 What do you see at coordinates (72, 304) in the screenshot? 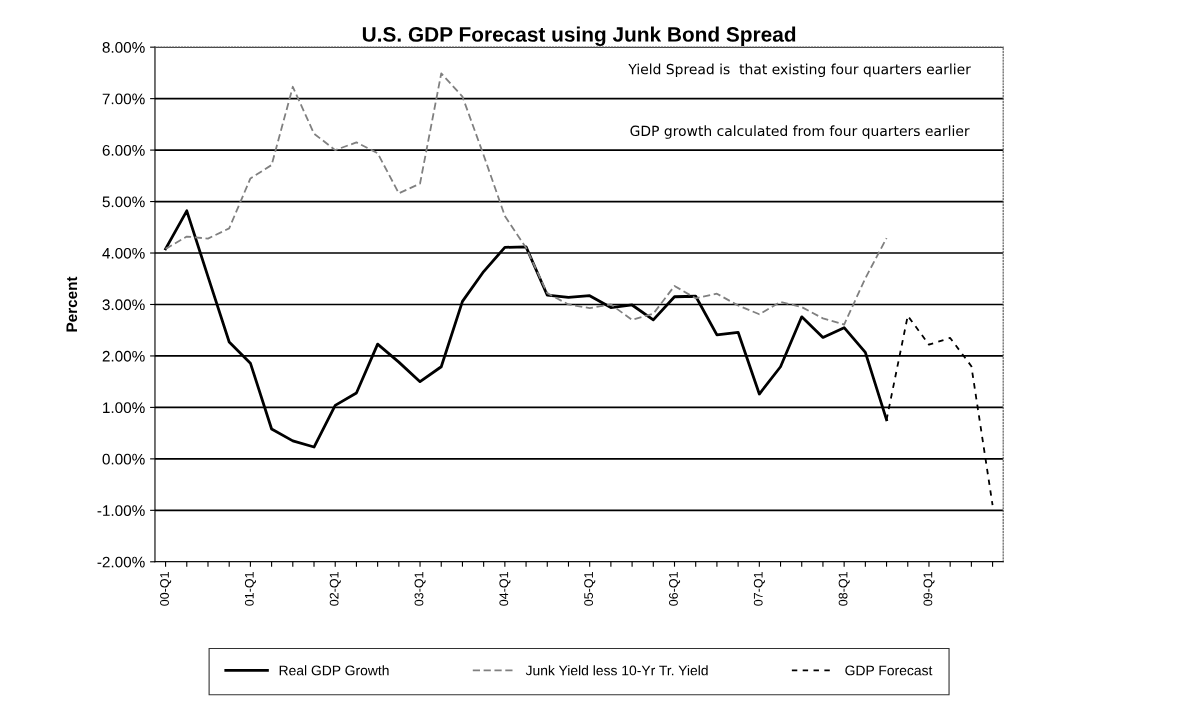
I see `y-axis-title: Percent` at bounding box center [72, 304].